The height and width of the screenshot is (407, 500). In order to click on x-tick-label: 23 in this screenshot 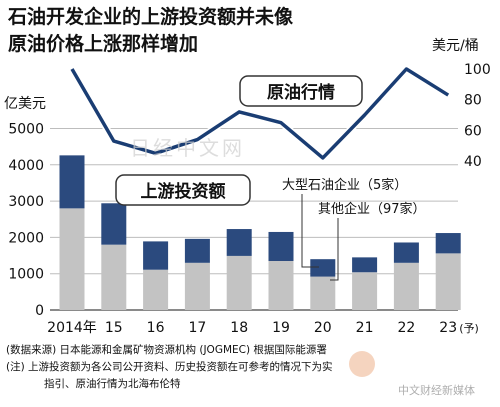, I will do `click(448, 328)`.